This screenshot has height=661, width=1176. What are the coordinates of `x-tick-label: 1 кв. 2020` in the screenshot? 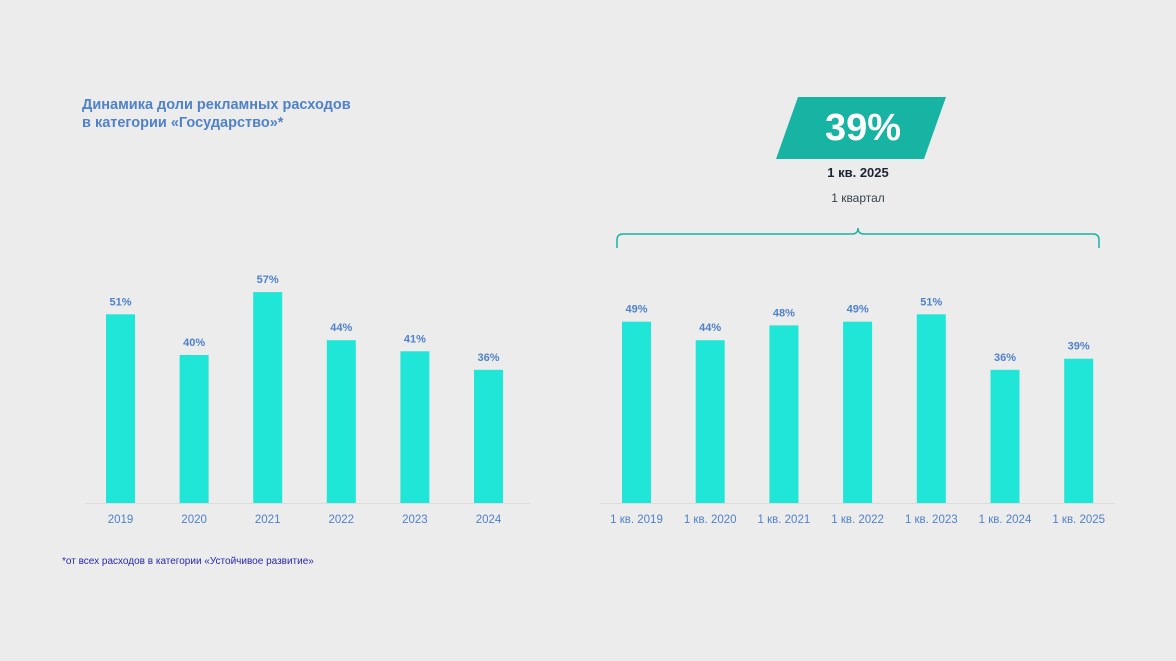 It's located at (710, 520).